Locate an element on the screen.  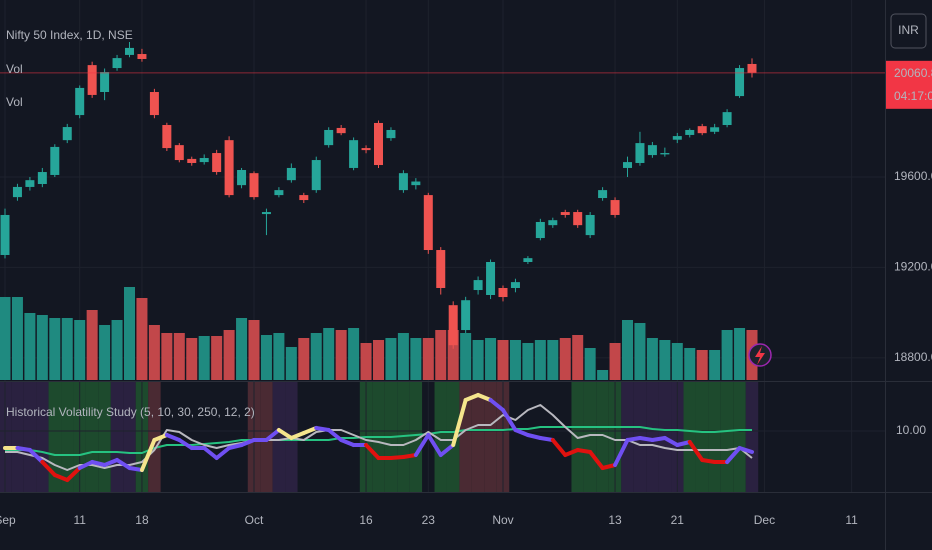
x-tick-label: 11 is located at coordinates (79, 520).